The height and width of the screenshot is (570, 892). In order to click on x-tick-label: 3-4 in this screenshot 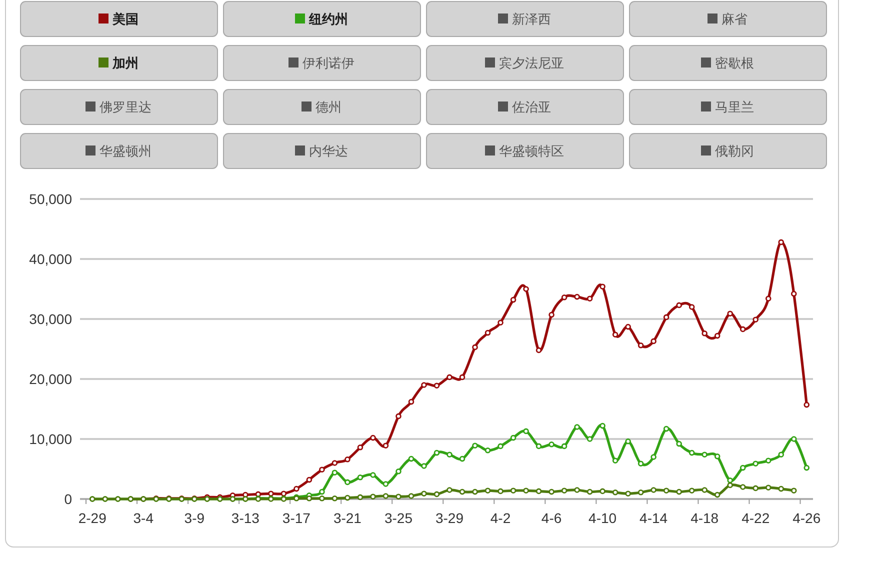, I will do `click(143, 518)`.